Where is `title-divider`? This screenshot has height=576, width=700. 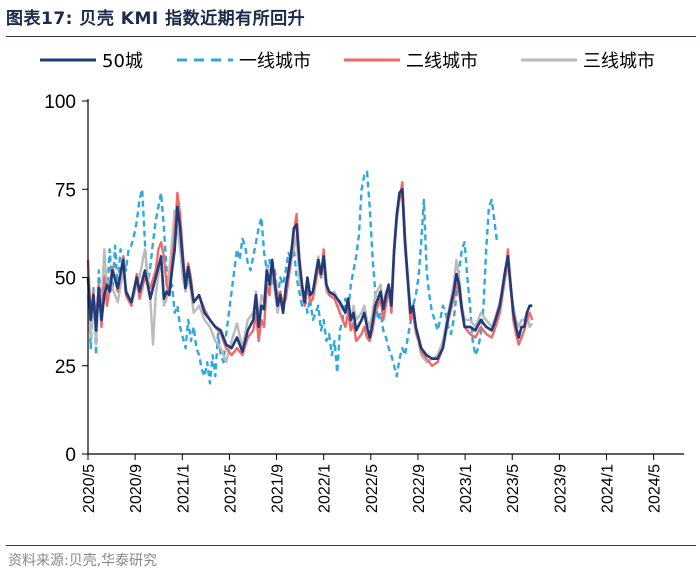 title-divider is located at coordinates (351, 36).